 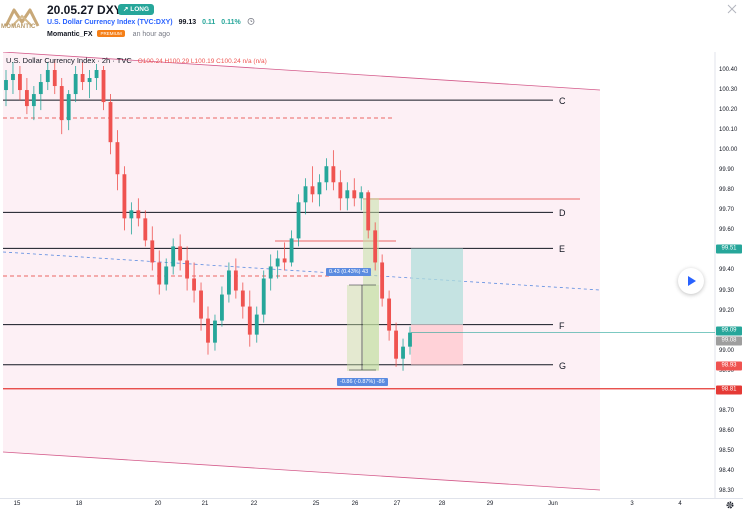 I want to click on gear-icon, so click(x=730, y=505).